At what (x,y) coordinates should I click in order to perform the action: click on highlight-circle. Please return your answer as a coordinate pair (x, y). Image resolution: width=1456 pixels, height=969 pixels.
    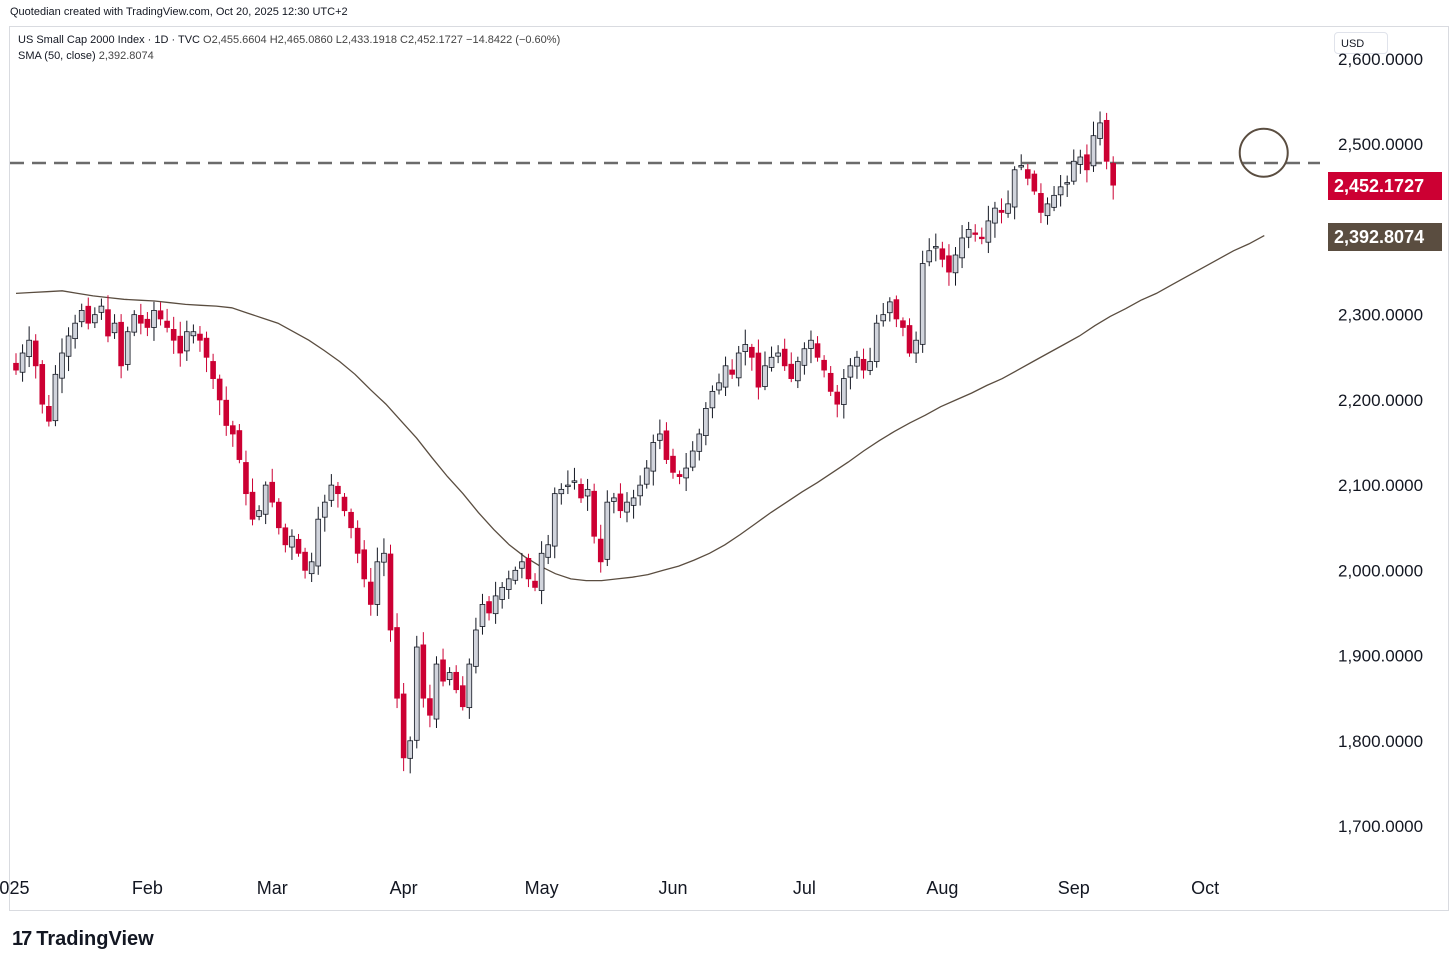
    Looking at the image, I should click on (1263, 152).